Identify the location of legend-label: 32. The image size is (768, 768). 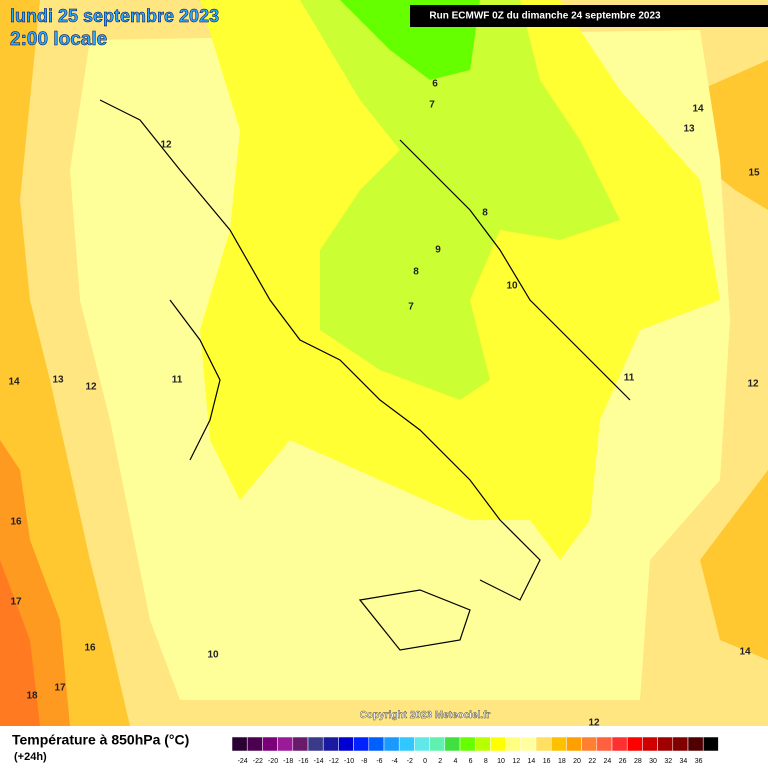
(668, 761).